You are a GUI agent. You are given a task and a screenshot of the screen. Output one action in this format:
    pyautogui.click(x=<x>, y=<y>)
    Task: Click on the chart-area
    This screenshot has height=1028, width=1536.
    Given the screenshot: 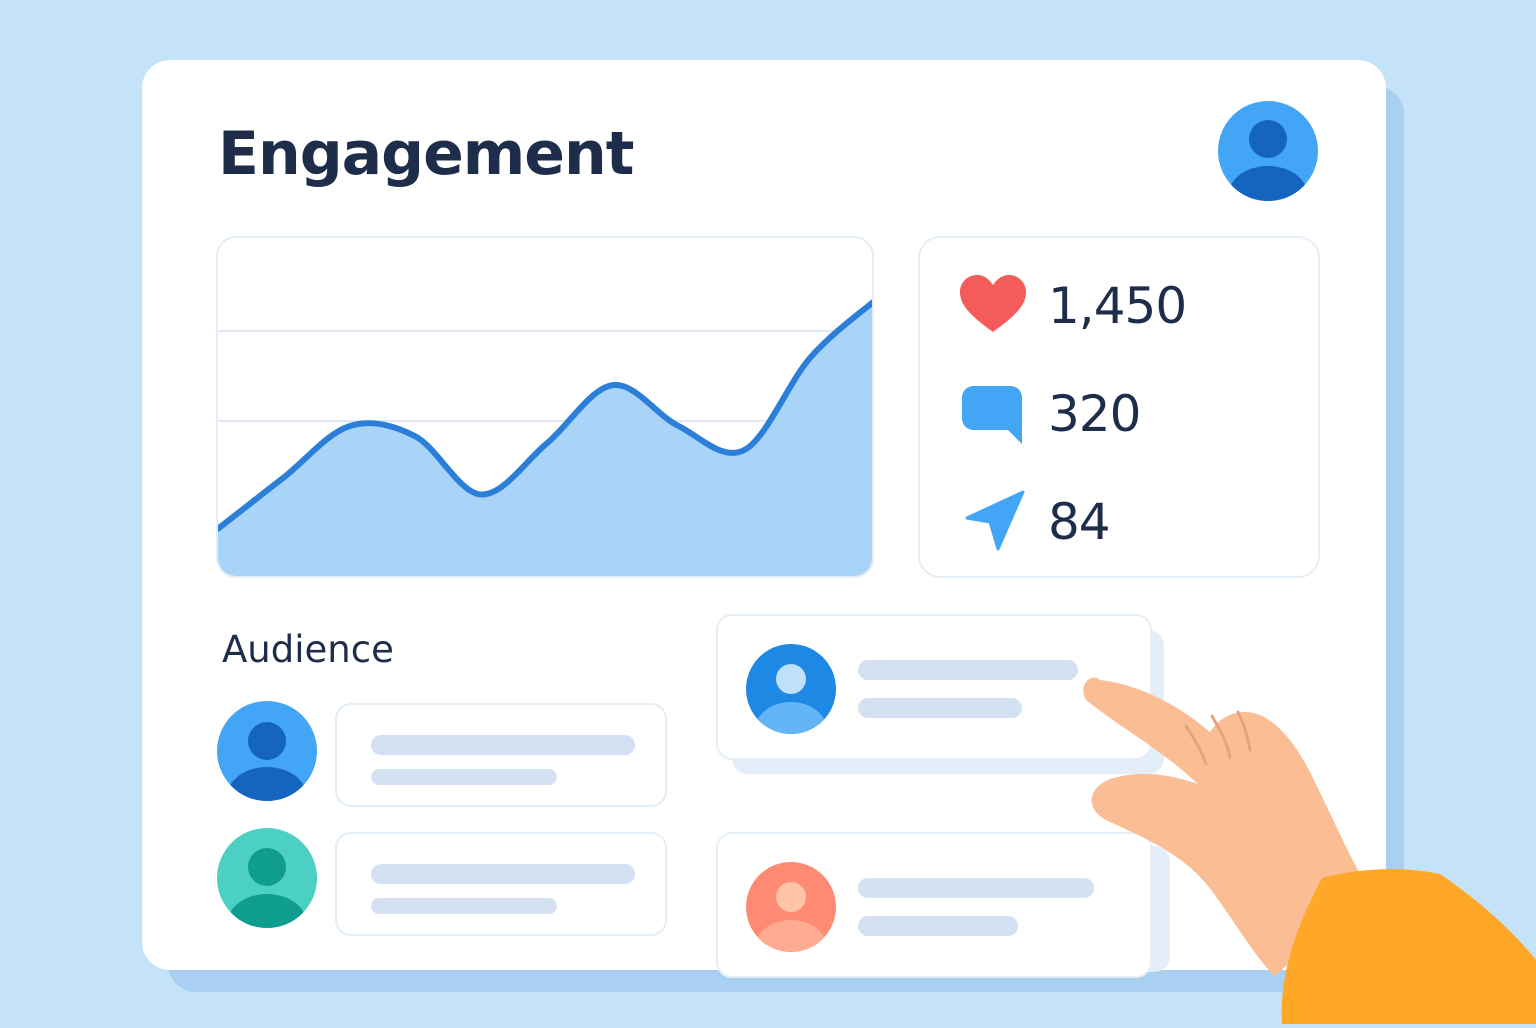 What is the action you would take?
    pyautogui.click(x=545, y=439)
    